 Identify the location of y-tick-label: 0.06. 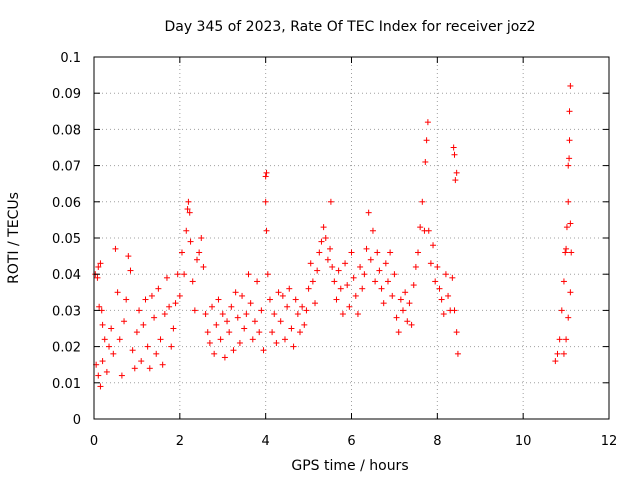
(66, 203).